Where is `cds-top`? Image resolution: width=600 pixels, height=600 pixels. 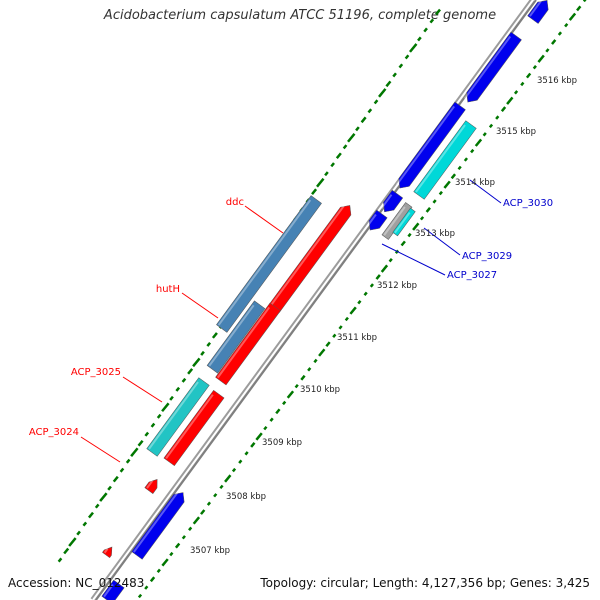 cds-top is located at coordinates (538, 12).